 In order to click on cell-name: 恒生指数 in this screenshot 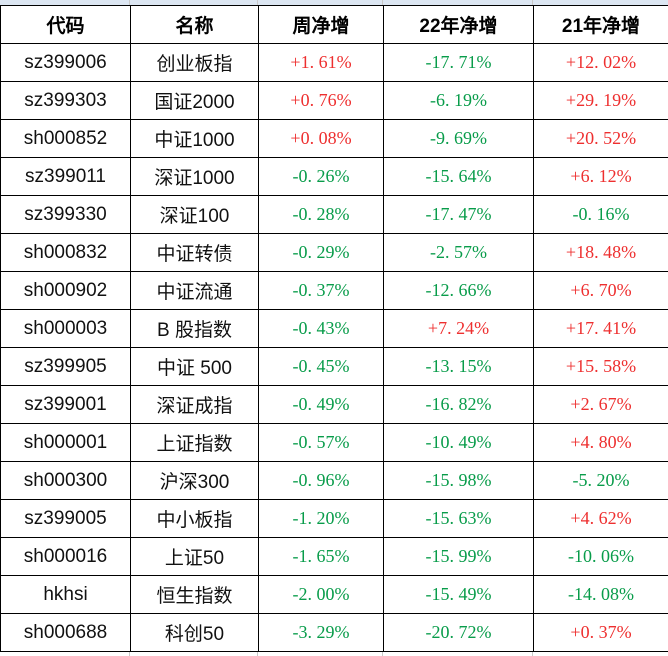, I will do `click(195, 595)`.